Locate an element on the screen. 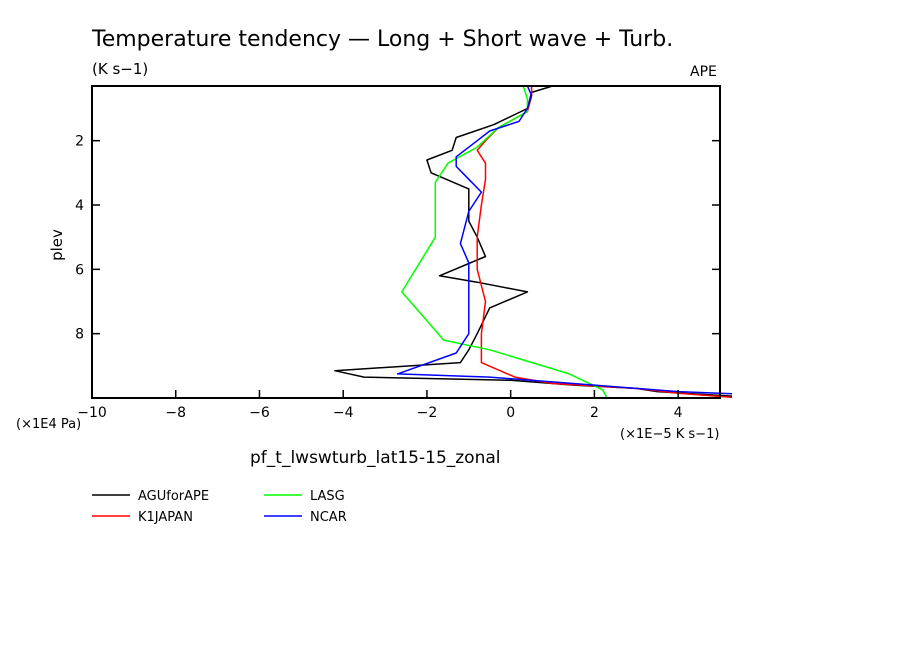 This screenshot has width=904, height=654. x-tick-label: −10 is located at coordinates (92, 413).